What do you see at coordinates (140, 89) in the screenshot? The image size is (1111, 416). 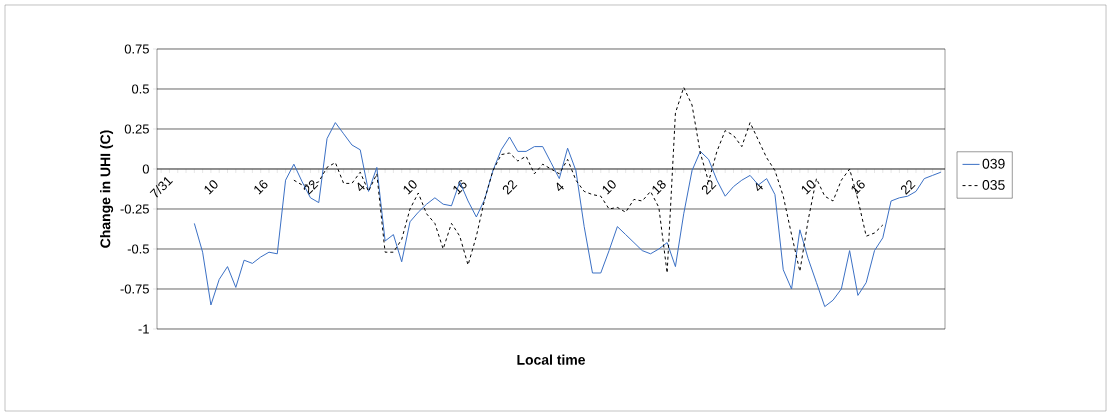 I see `y-tick-label: 0.5` at bounding box center [140, 89].